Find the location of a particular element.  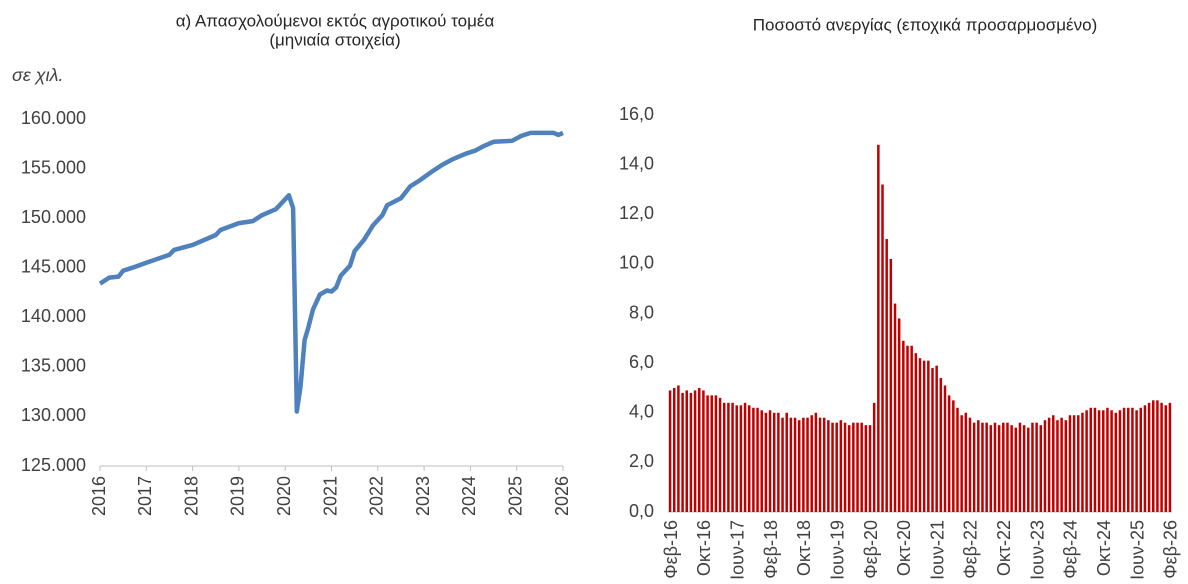

x-tick-label: 2022 is located at coordinates (377, 496).